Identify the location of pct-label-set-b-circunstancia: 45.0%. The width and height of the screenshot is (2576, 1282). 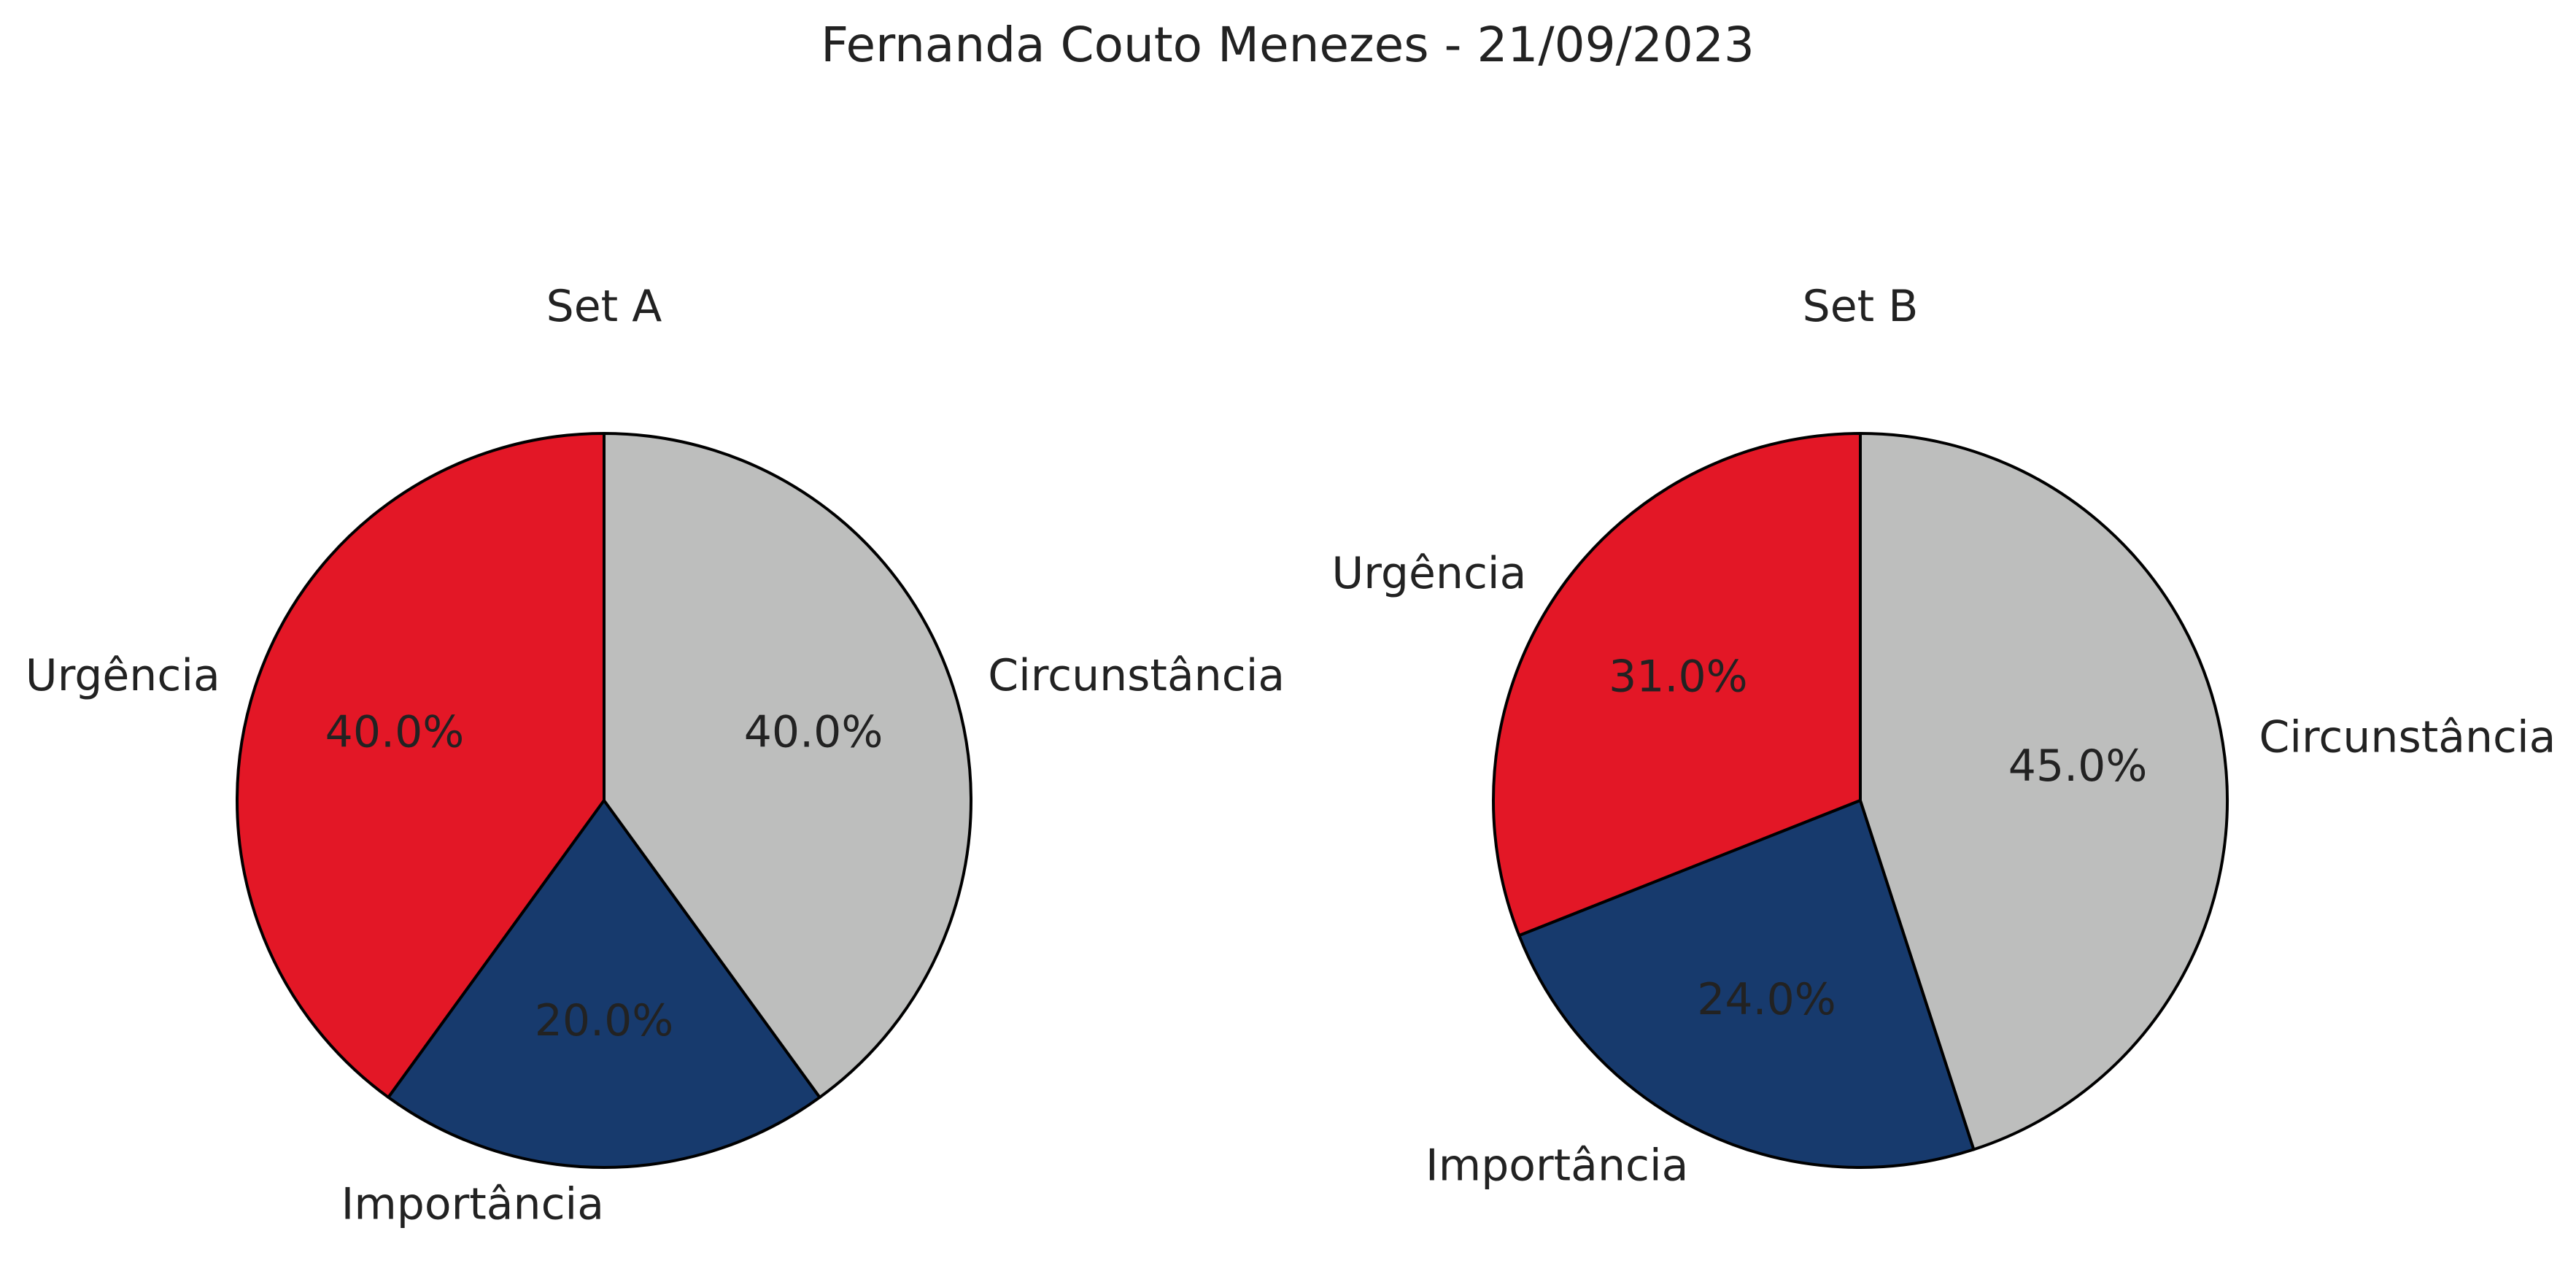
(2078, 766).